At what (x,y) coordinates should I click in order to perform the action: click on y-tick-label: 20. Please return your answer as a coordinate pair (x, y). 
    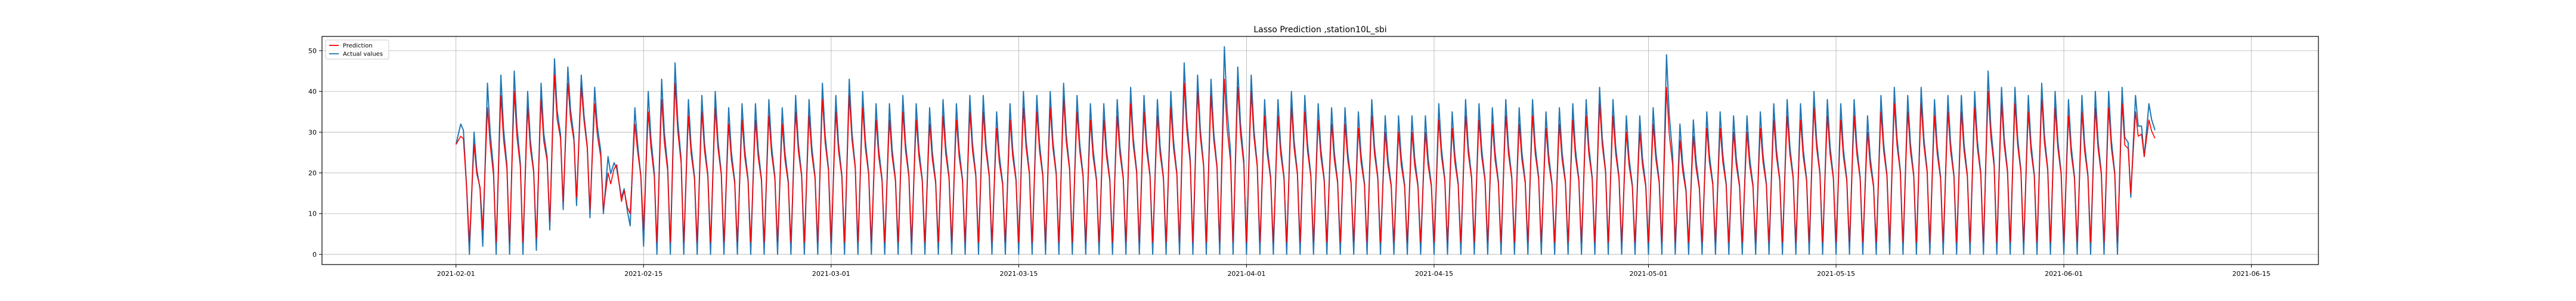
    Looking at the image, I should click on (312, 173).